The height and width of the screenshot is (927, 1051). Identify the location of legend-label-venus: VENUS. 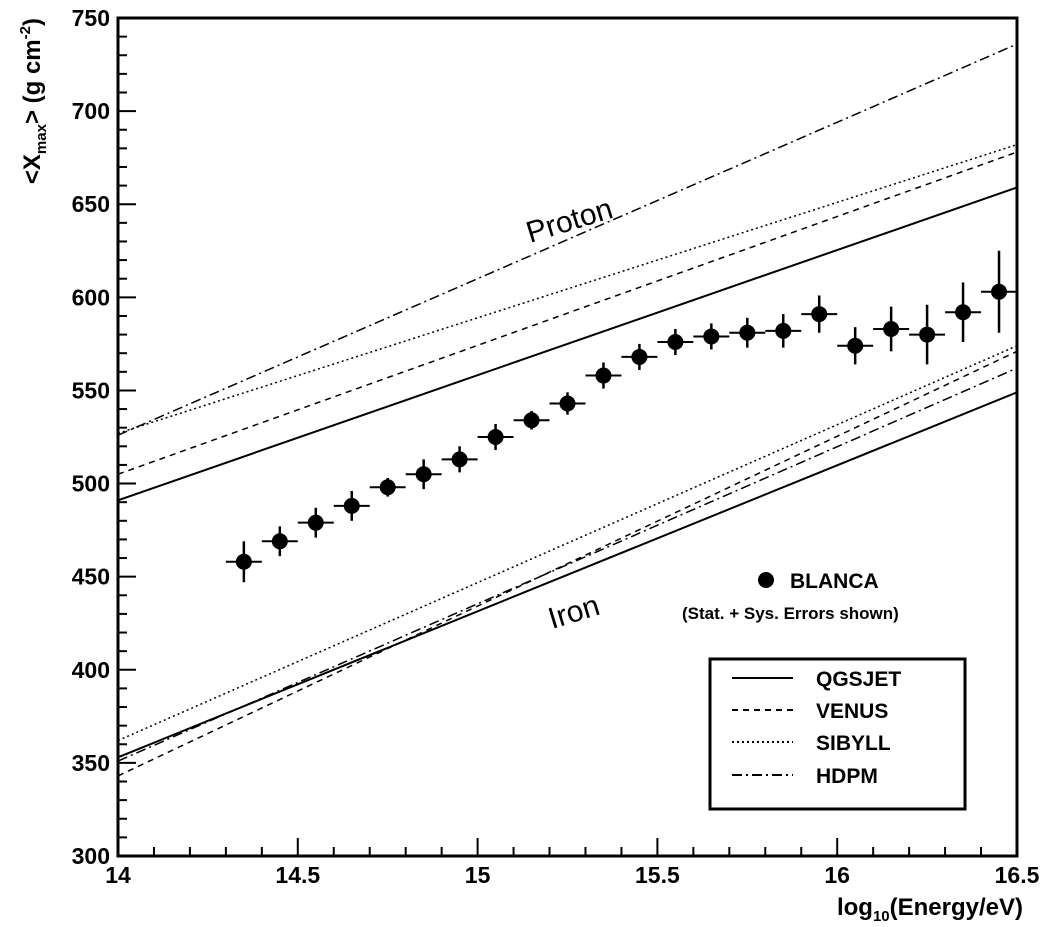
(852, 711).